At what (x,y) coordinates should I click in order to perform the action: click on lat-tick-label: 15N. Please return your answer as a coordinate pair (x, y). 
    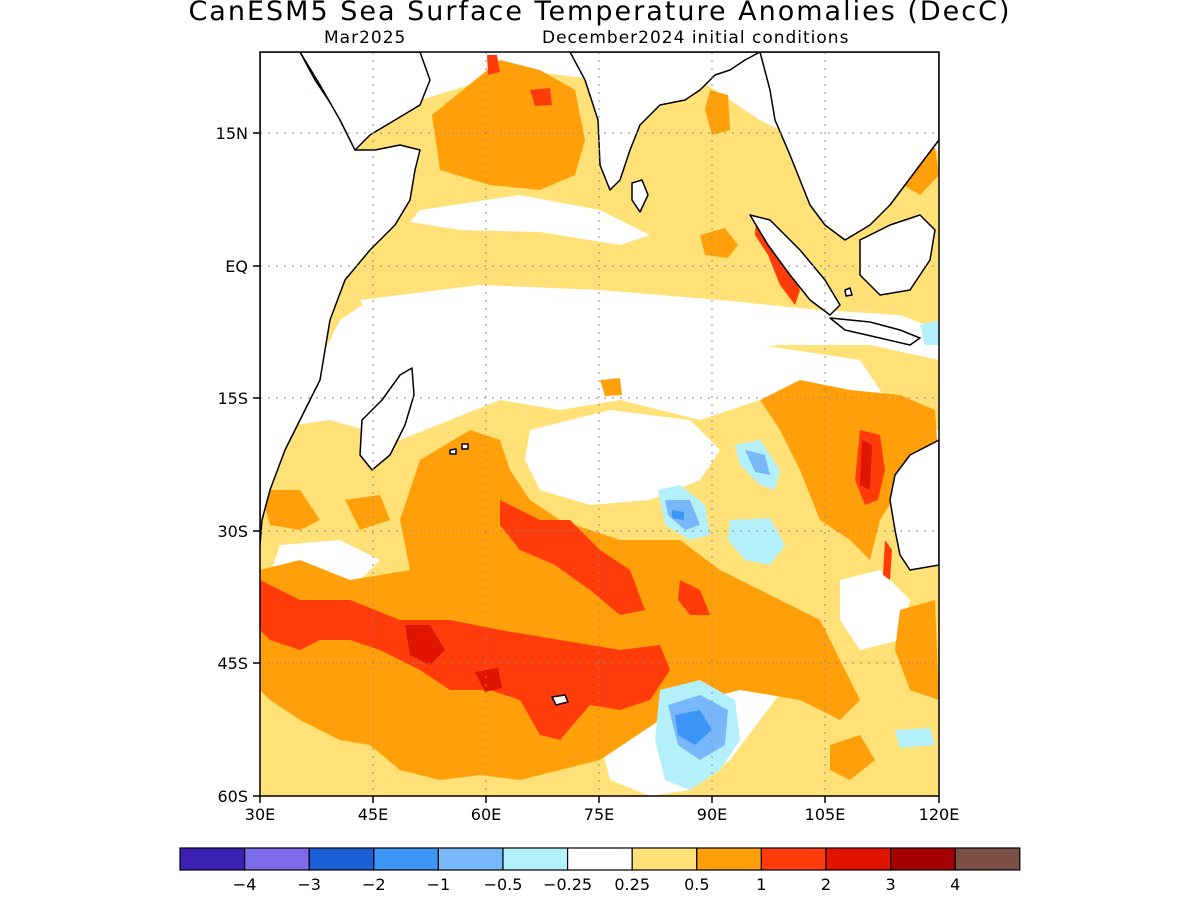
    Looking at the image, I should click on (232, 133).